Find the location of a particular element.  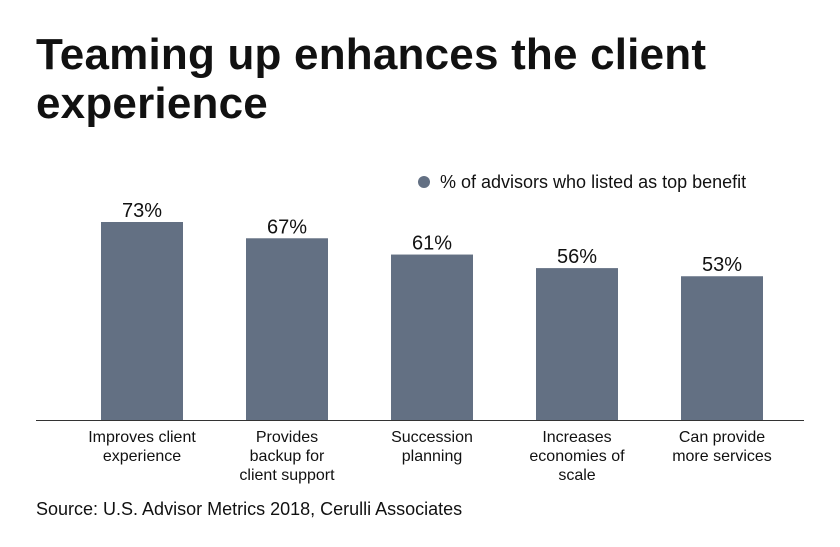

category-label-1: Improves client experience is located at coordinates (142, 447).